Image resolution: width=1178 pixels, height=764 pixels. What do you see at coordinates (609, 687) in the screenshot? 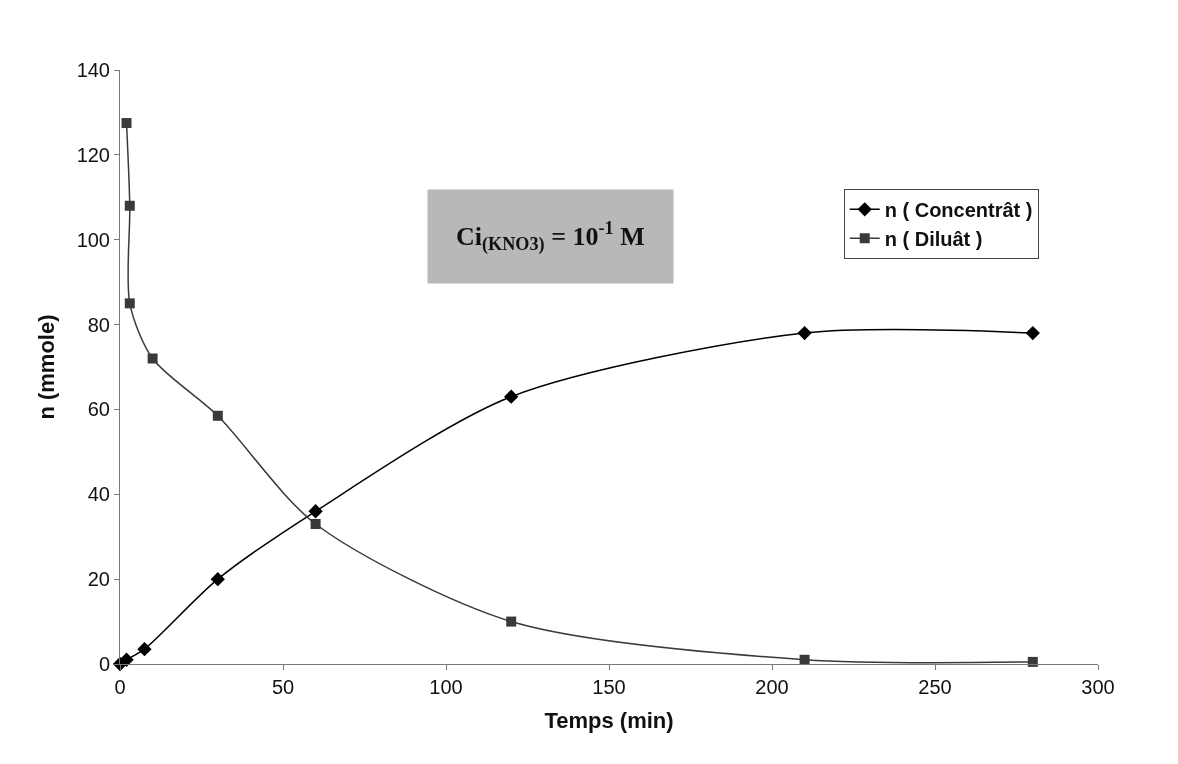
I see `x-tick-label: 150` at bounding box center [609, 687].